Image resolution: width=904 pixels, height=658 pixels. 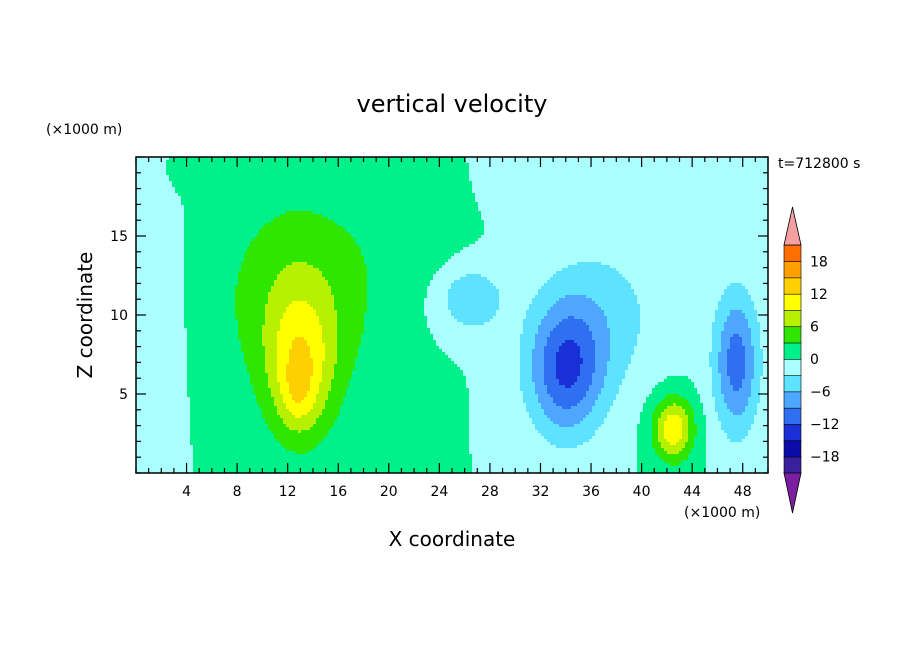 I want to click on colorbar-tick-label: −12, so click(x=825, y=425).